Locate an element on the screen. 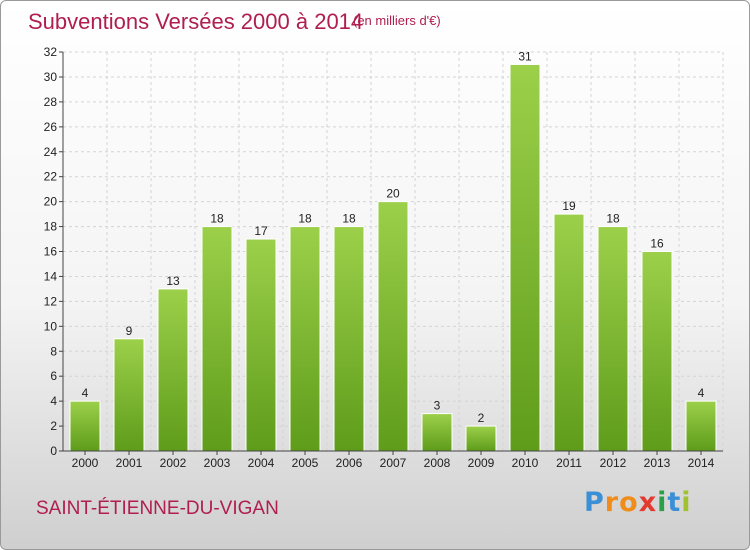  x-tick-label: 2008 is located at coordinates (437, 463).